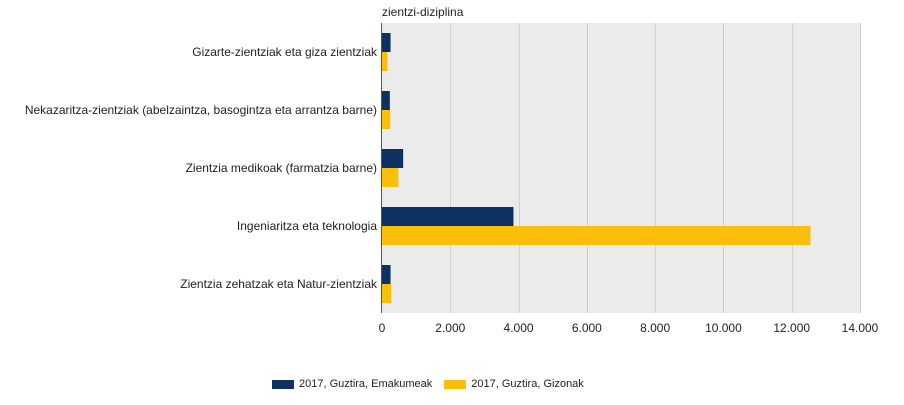 The height and width of the screenshot is (405, 904). Describe the element at coordinates (527, 384) in the screenshot. I see `legend-label-gizonak: 2017, Guztira, Gizonak` at that location.